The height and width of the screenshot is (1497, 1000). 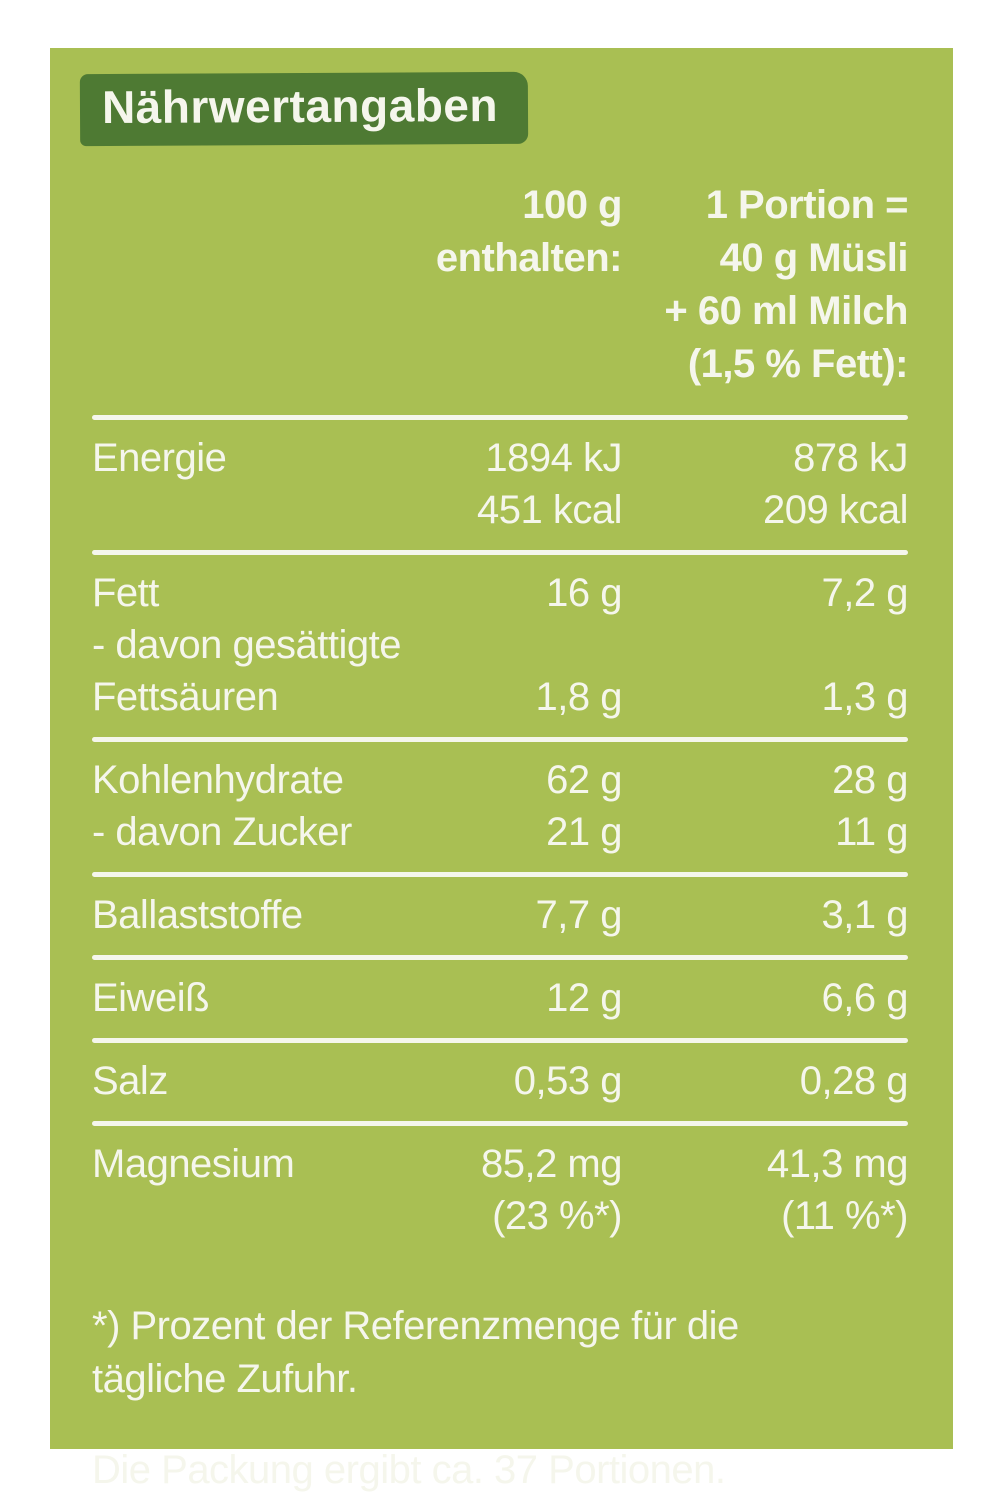 I want to click on nutrient-label: - davon gesättigte, so click(x=247, y=645).